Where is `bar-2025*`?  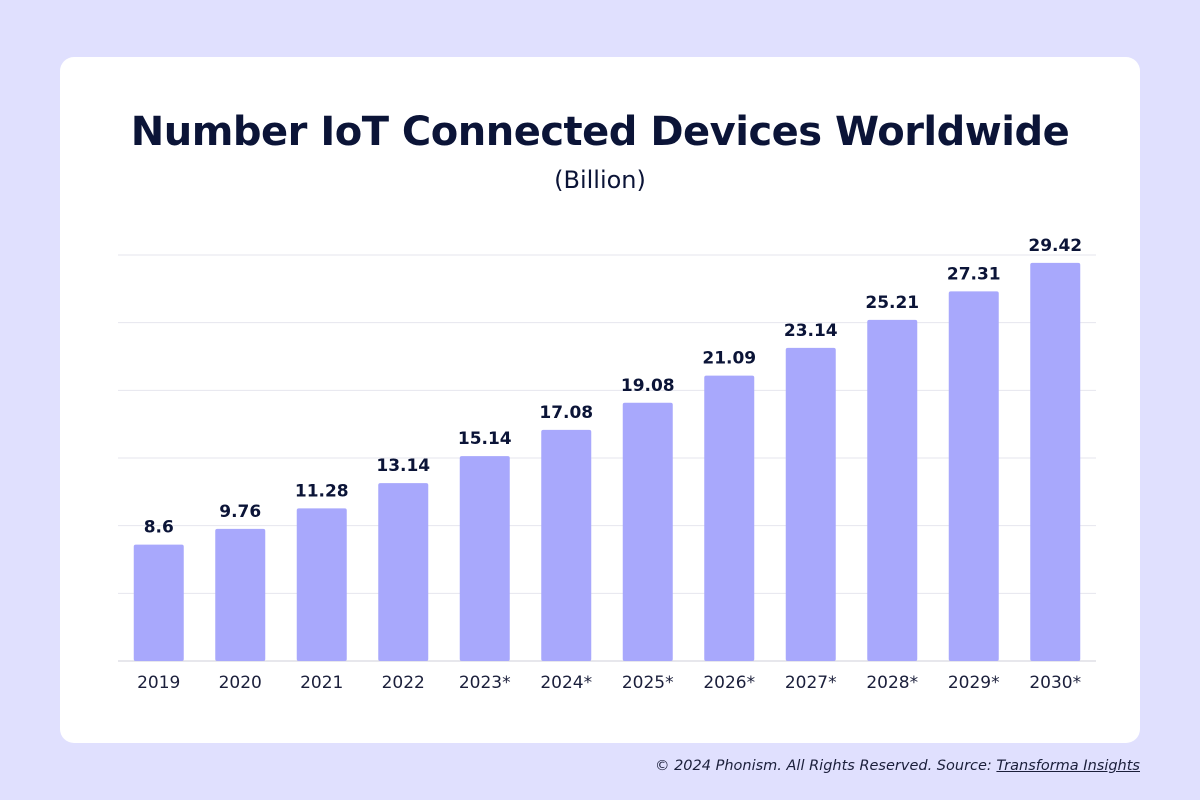
bar-2025* is located at coordinates (647, 531).